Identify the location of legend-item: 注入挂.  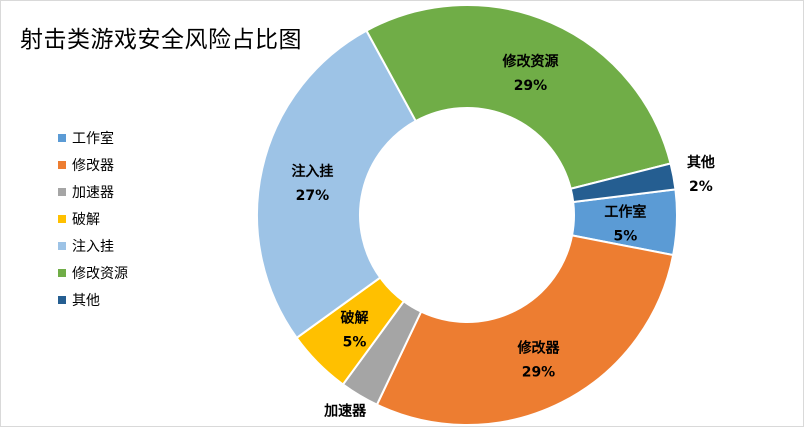
(93, 245).